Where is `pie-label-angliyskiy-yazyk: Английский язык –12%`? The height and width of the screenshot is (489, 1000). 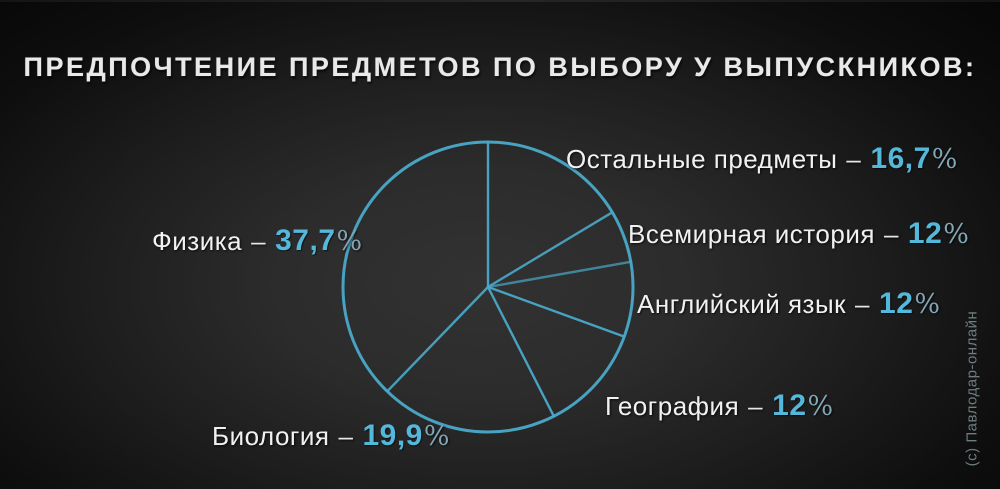
pie-label-angliyskiy-yazyk: Английский язык –12% is located at coordinates (789, 304).